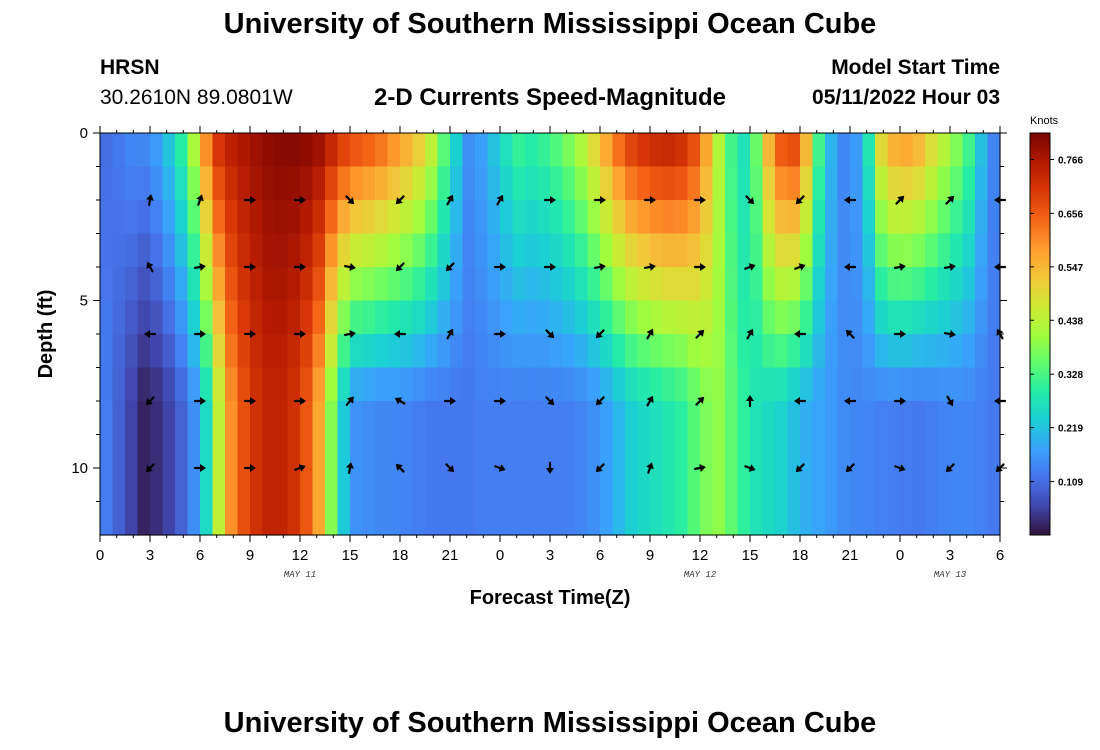  I want to click on y-tick-label: 5, so click(84, 301).